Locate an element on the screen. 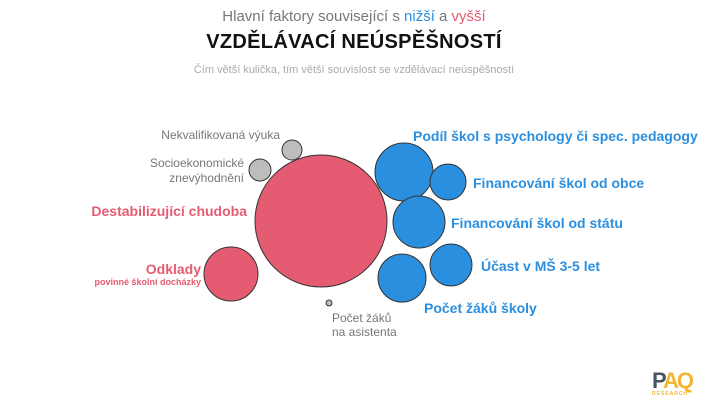  label-zaku-na-asistenta: Počet žáků na asistenta is located at coordinates (364, 325).